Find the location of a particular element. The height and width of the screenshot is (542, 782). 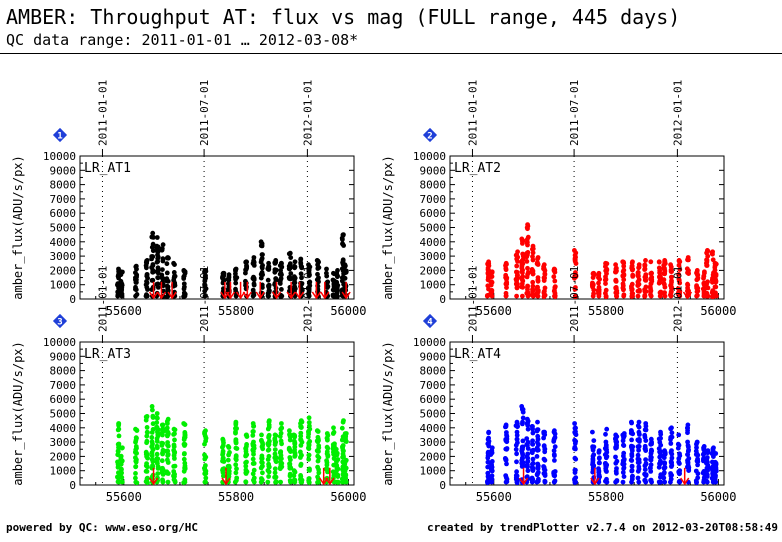

scatter-series is located at coordinates (232, 264).